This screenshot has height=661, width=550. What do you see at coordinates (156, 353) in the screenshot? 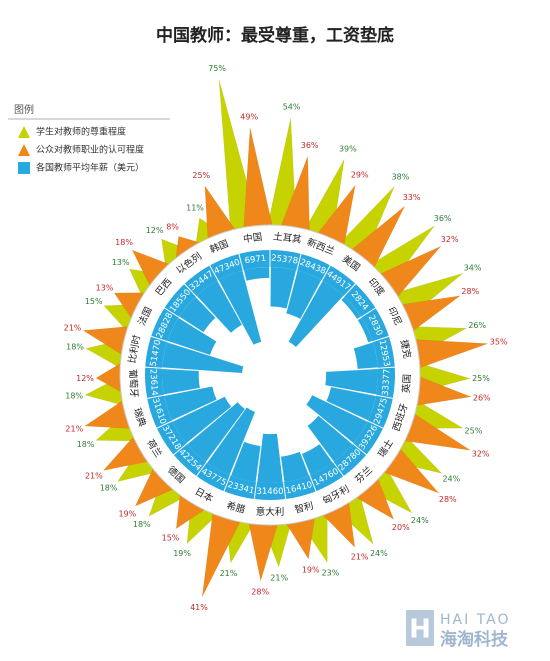
I see `salary-label: 51470` at bounding box center [156, 353].